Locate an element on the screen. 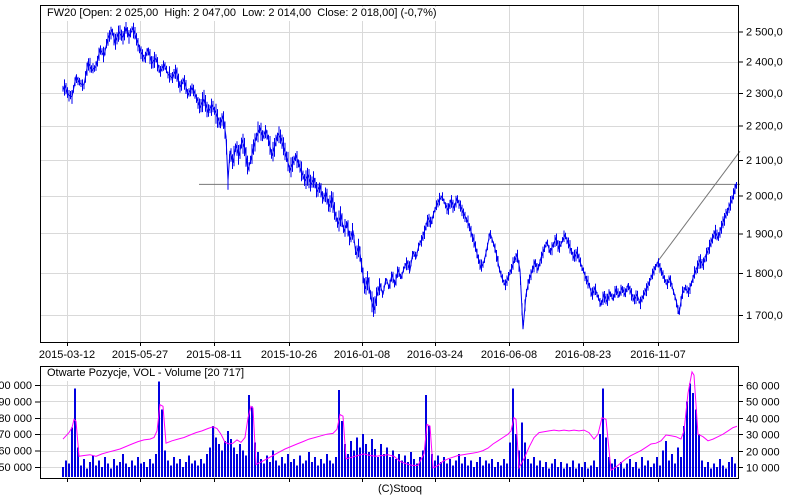  price-axis-label: 2 400,0 is located at coordinates (764, 63).